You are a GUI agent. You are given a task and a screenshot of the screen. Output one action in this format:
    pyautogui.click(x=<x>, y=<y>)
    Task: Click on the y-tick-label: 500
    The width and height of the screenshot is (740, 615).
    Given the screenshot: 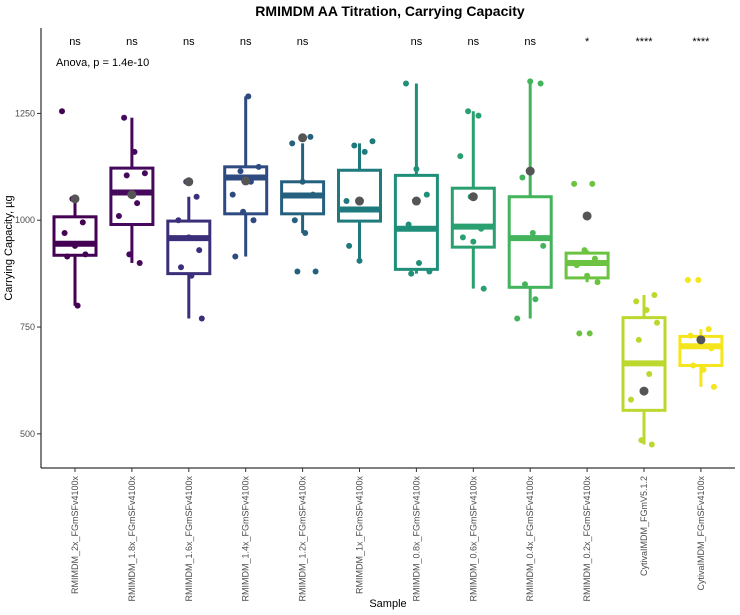 What is the action you would take?
    pyautogui.click(x=27, y=434)
    